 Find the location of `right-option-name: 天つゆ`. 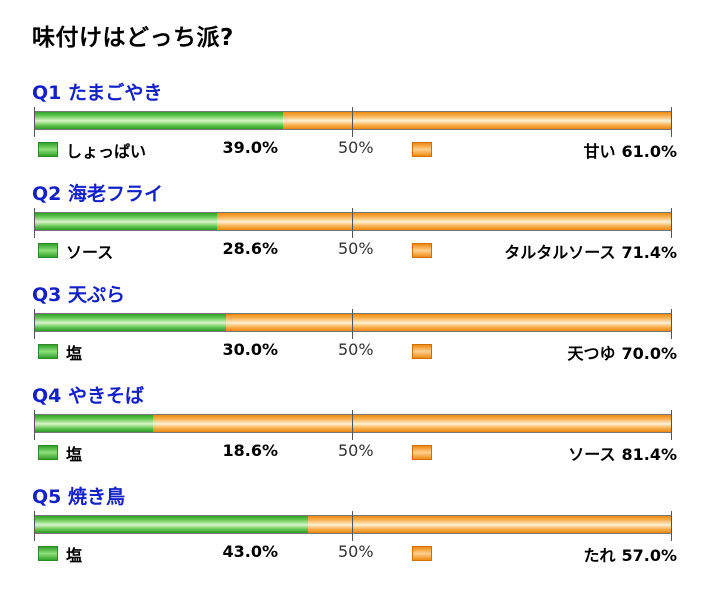

right-option-name: 天つゆ is located at coordinates (591, 353).